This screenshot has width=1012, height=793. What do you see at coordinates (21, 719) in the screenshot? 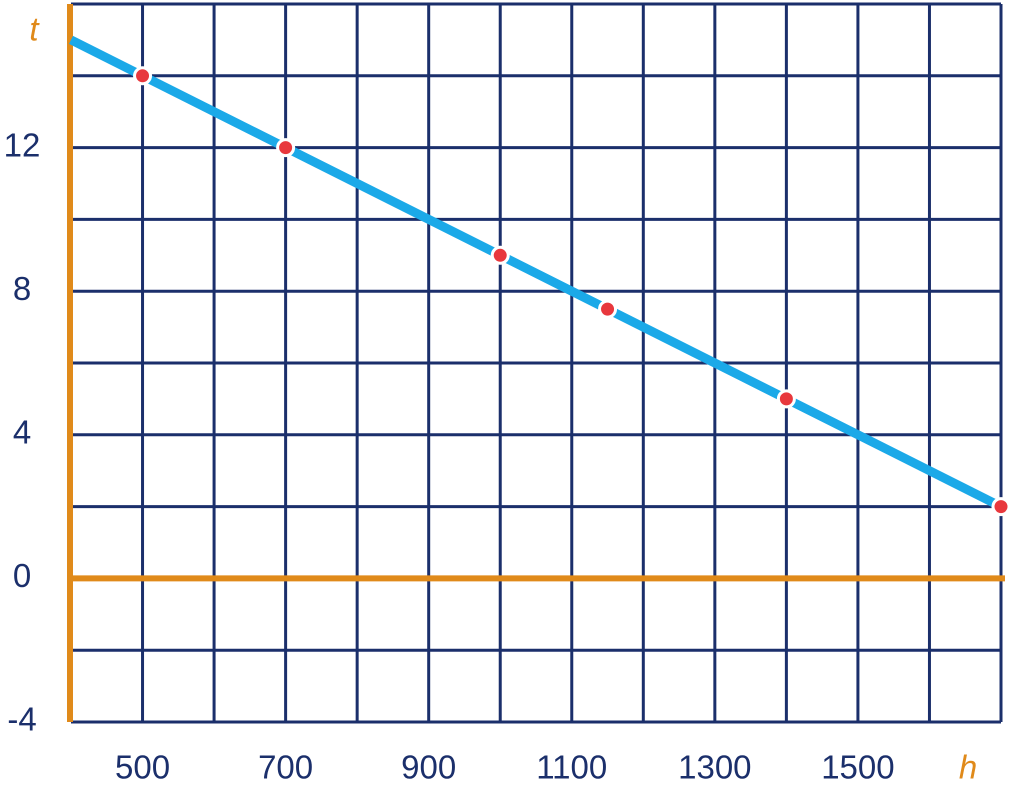
I see `y-tick-label: -4` at bounding box center [21, 719].